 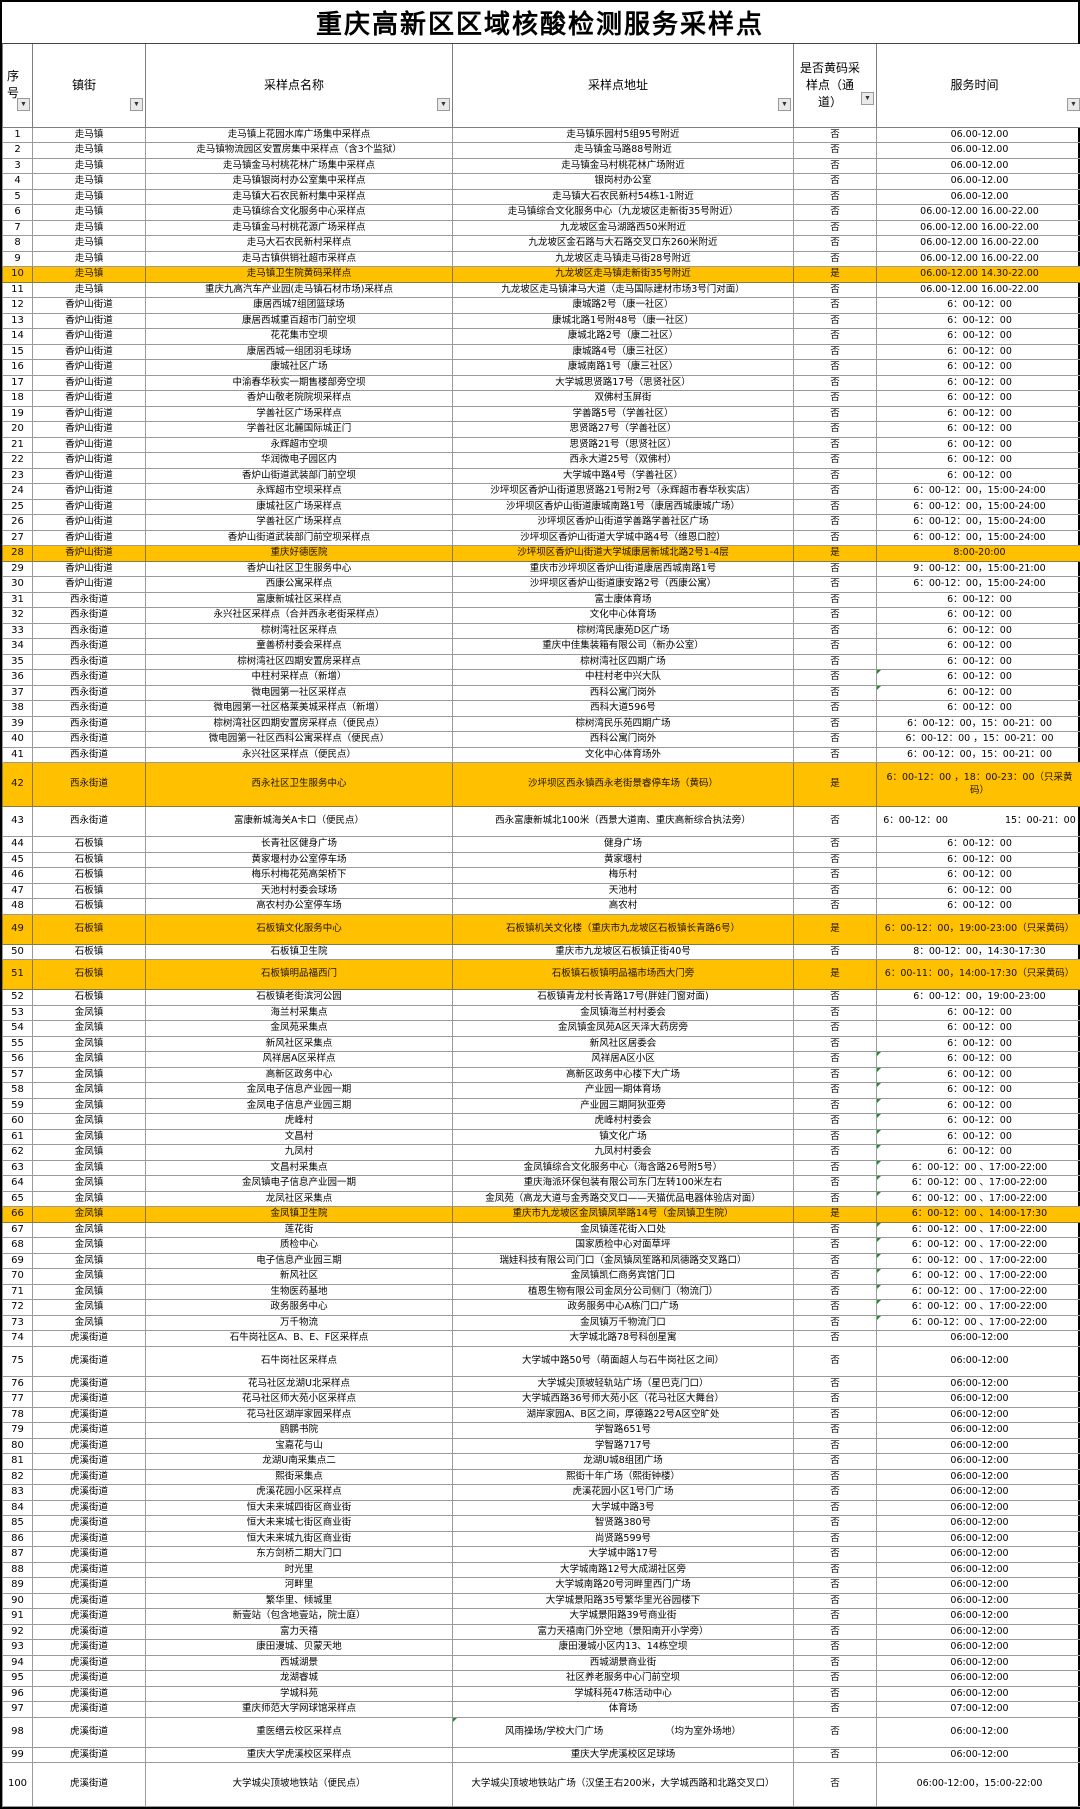 I want to click on cell-site-name: 走马镇金马村桃花林广场集中采样点, so click(x=299, y=166).